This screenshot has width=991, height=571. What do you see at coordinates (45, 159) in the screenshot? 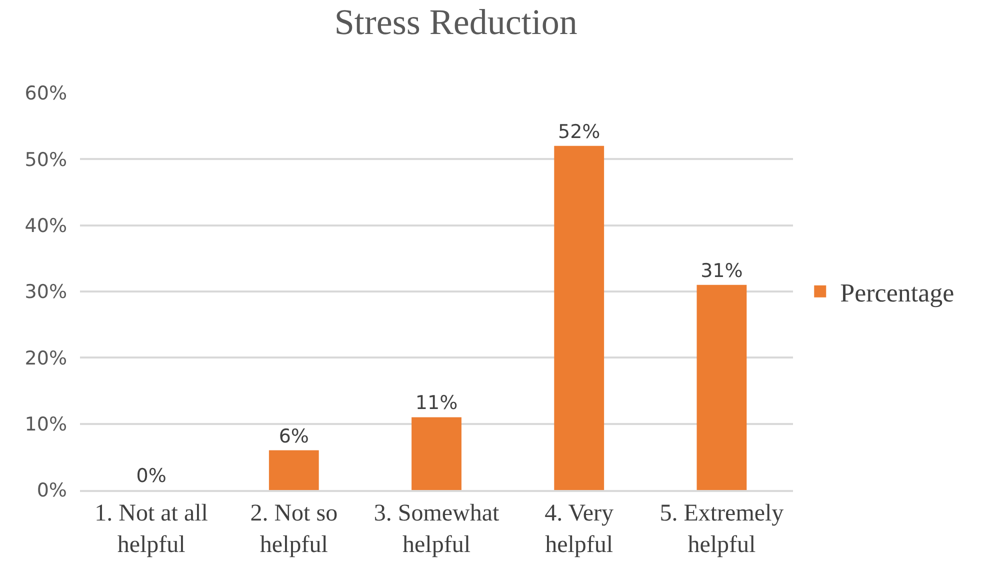
I see `y-tick-label: 50%` at bounding box center [45, 159].